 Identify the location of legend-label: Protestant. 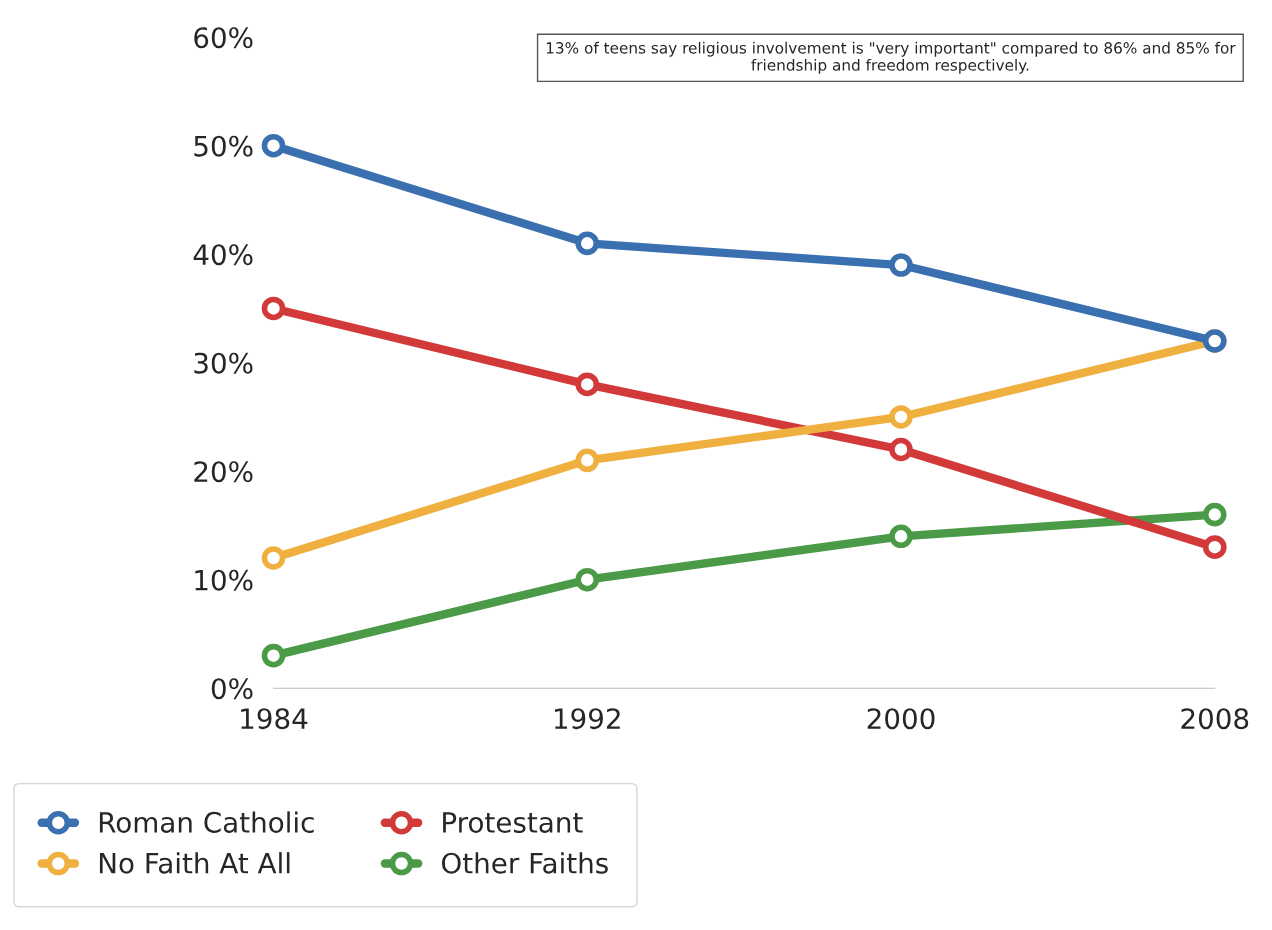
(513, 822).